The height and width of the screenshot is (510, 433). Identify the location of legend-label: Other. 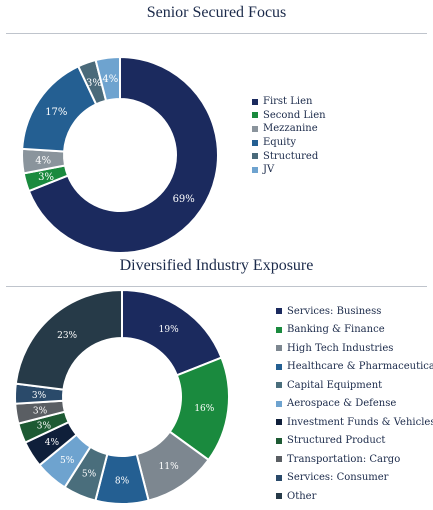
(302, 496).